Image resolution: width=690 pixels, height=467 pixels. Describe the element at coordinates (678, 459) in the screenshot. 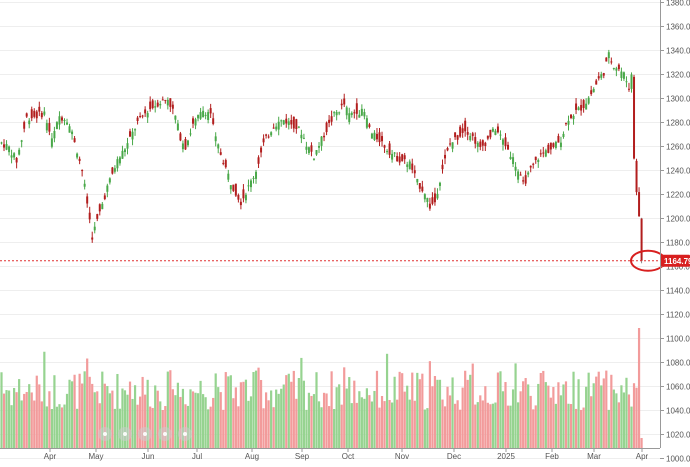

I see `price-tick-label: 1000.00` at that location.